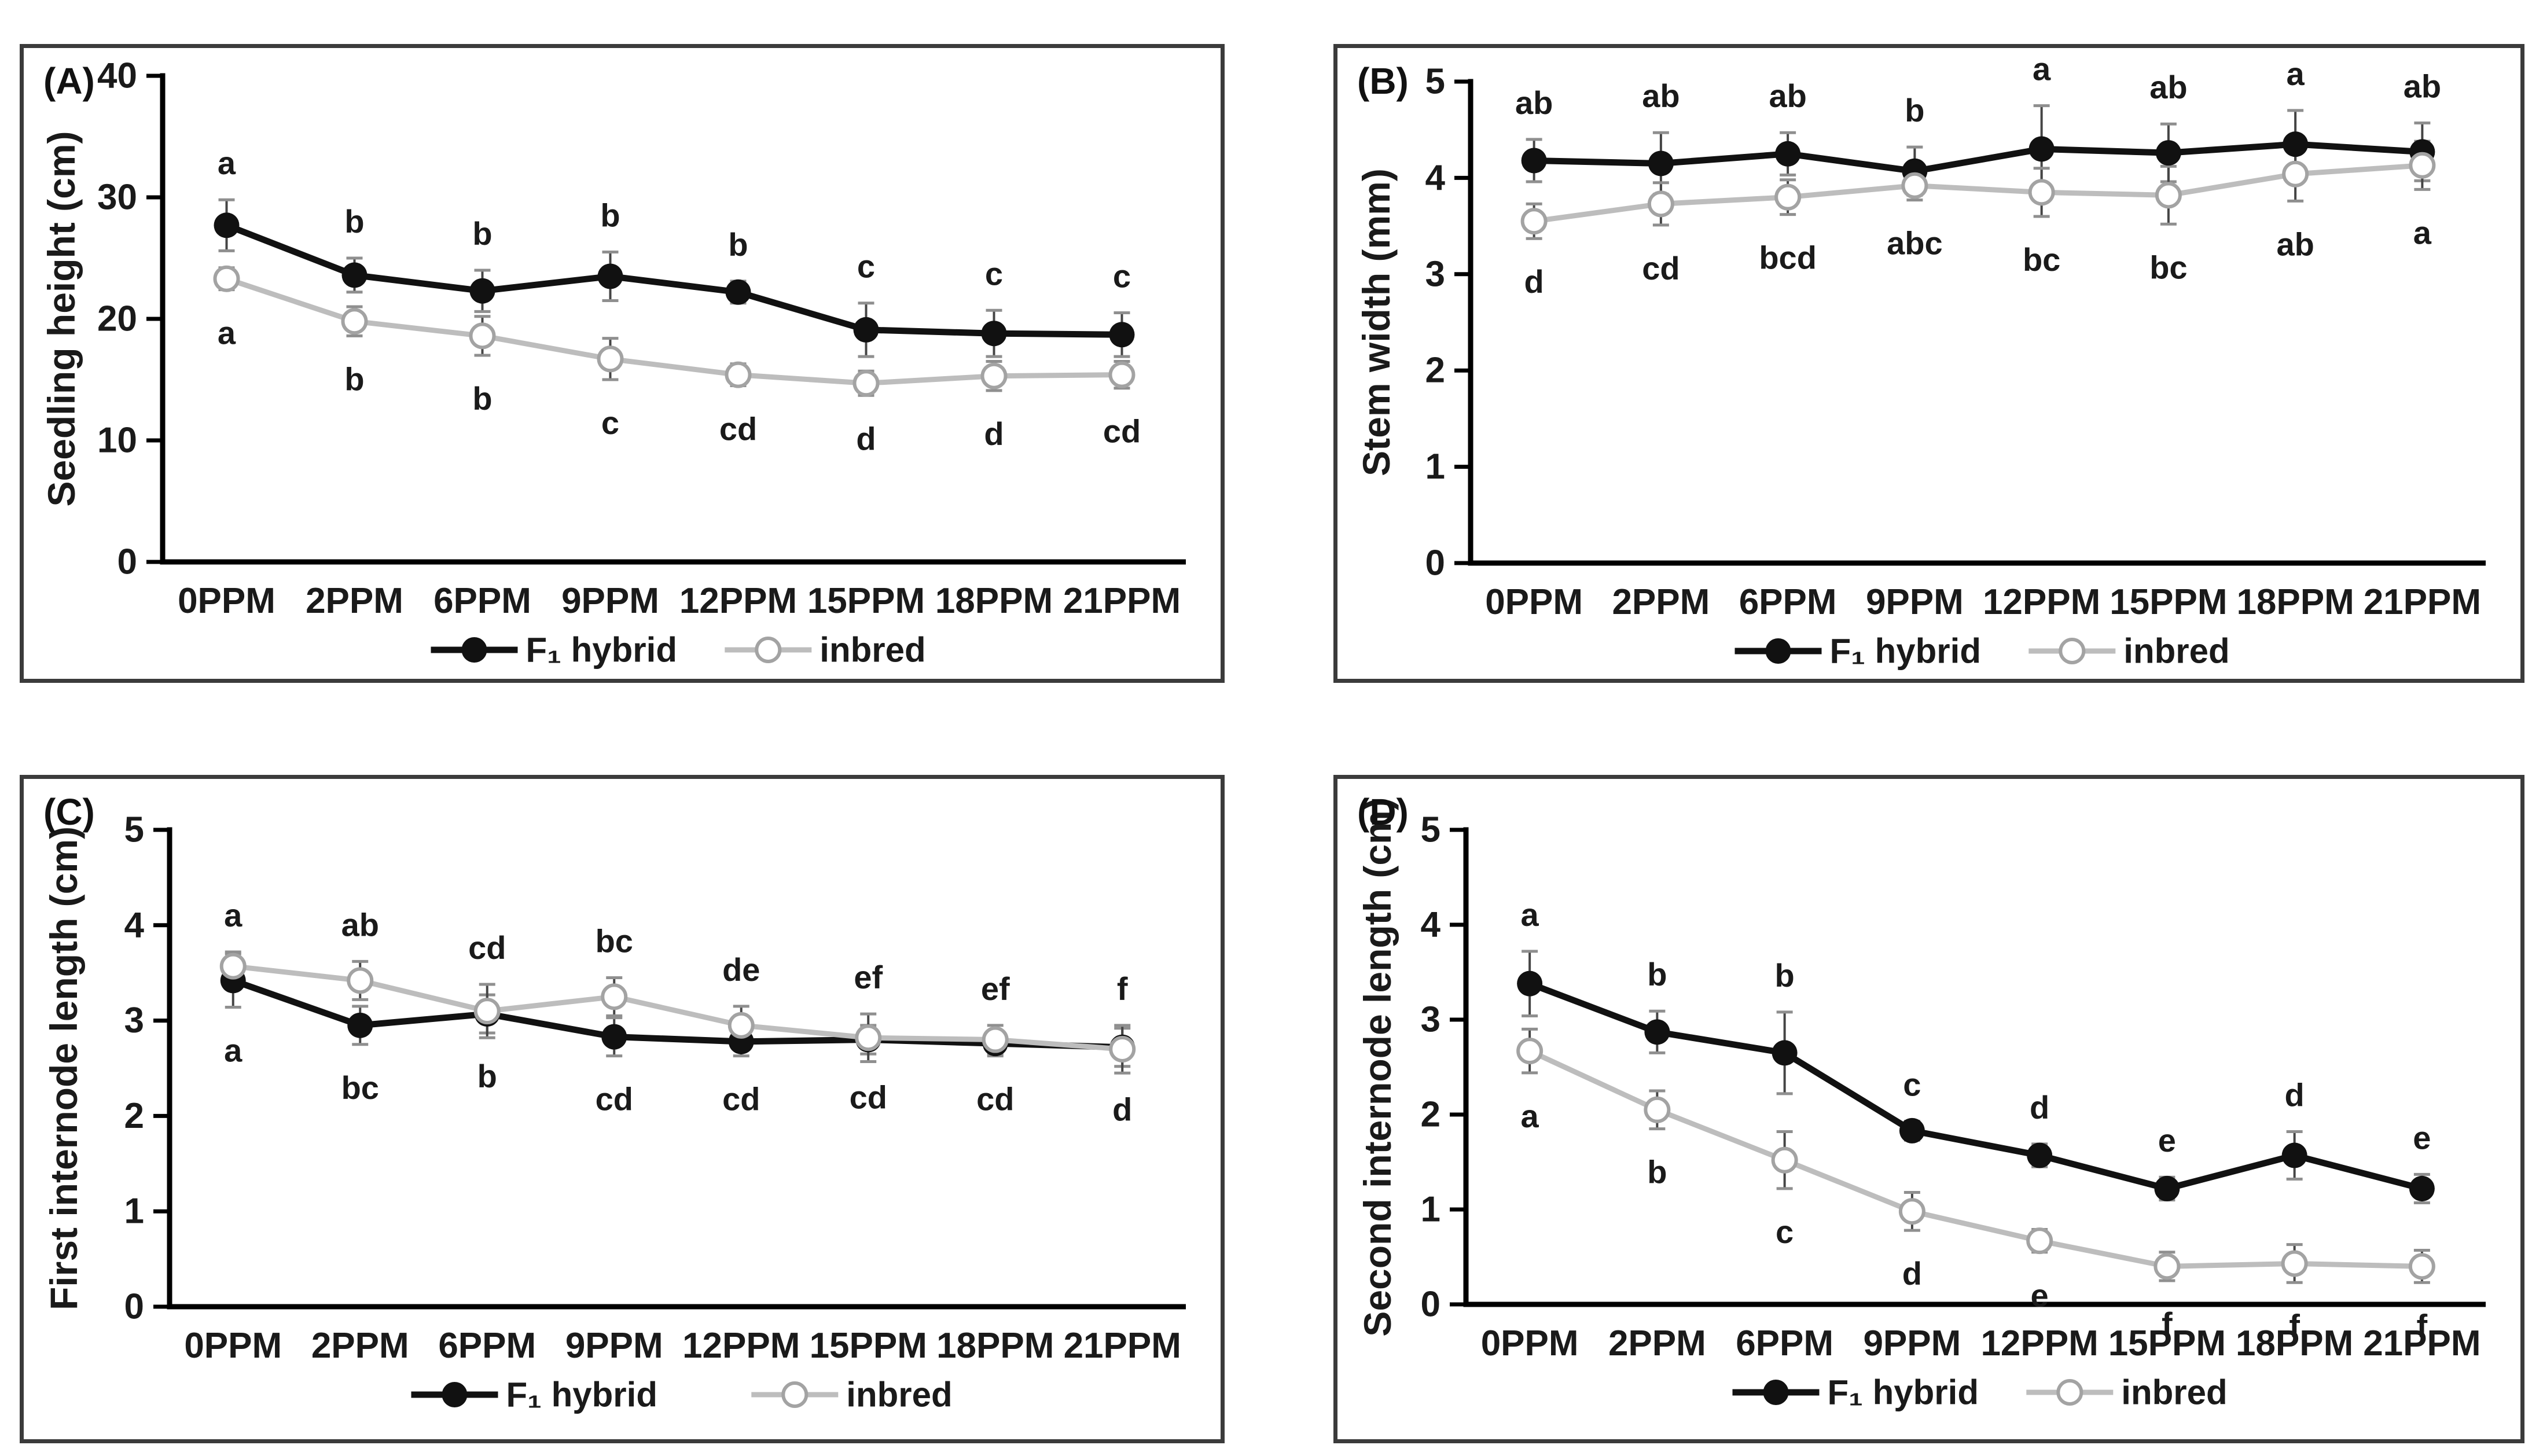 This screenshot has height=1456, width=2543. I want to click on significance-letter: ef, so click(868, 977).